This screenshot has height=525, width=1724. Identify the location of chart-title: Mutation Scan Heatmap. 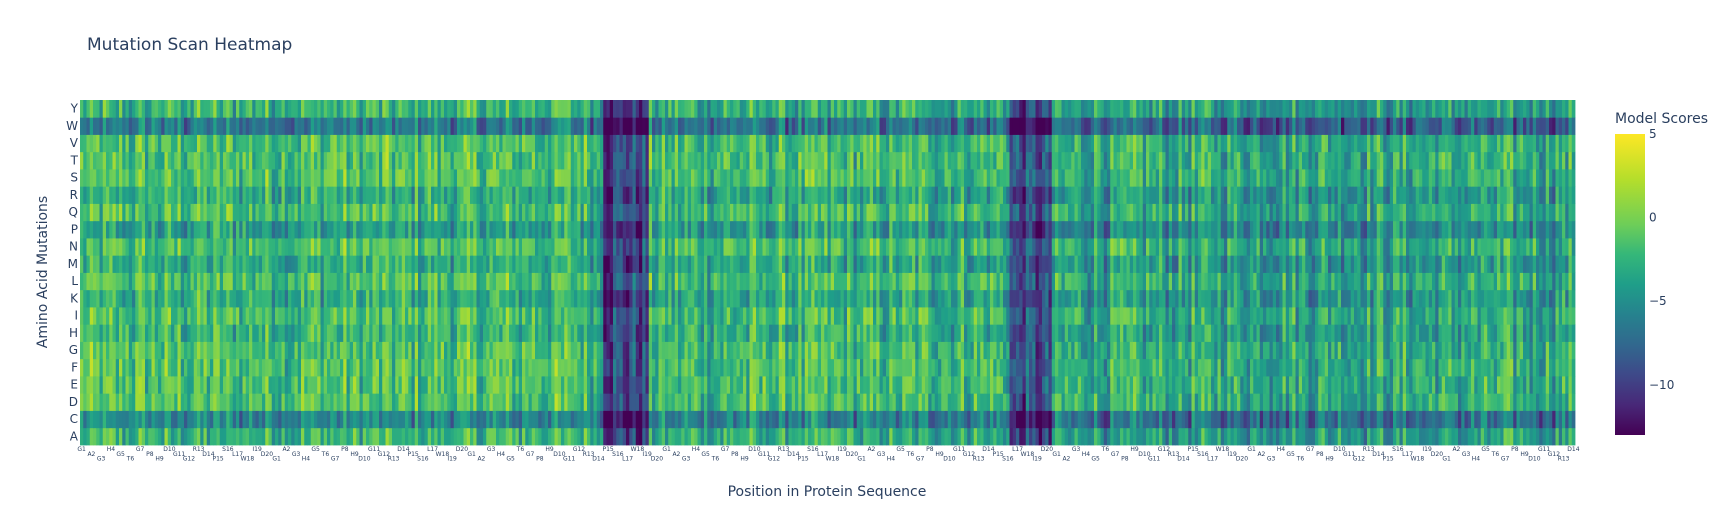
(189, 45).